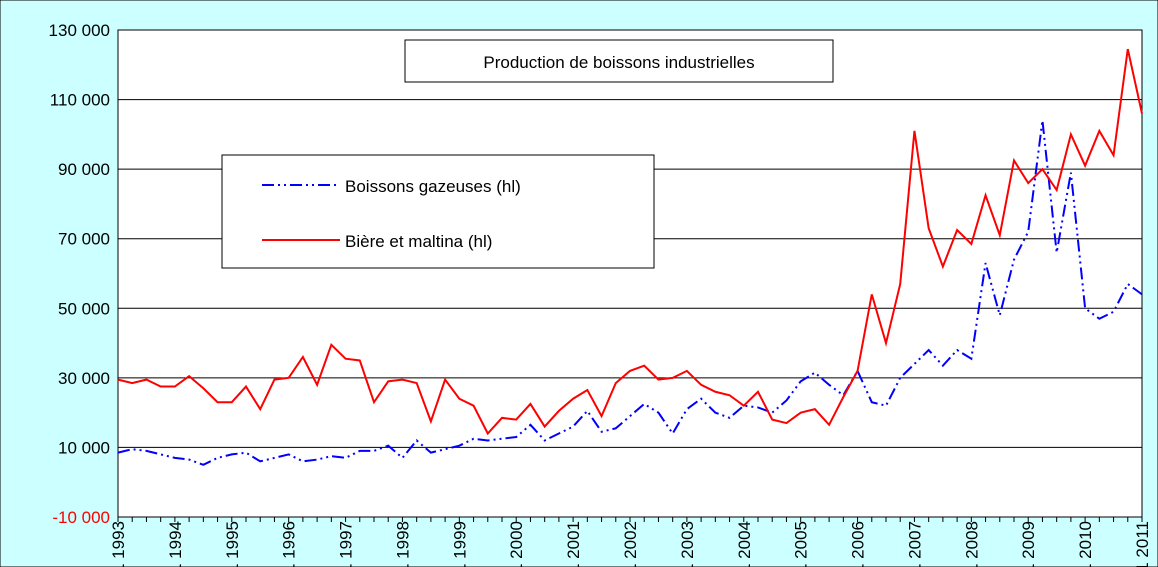  I want to click on legend-label: Bière et maltina (hl), so click(418, 241).